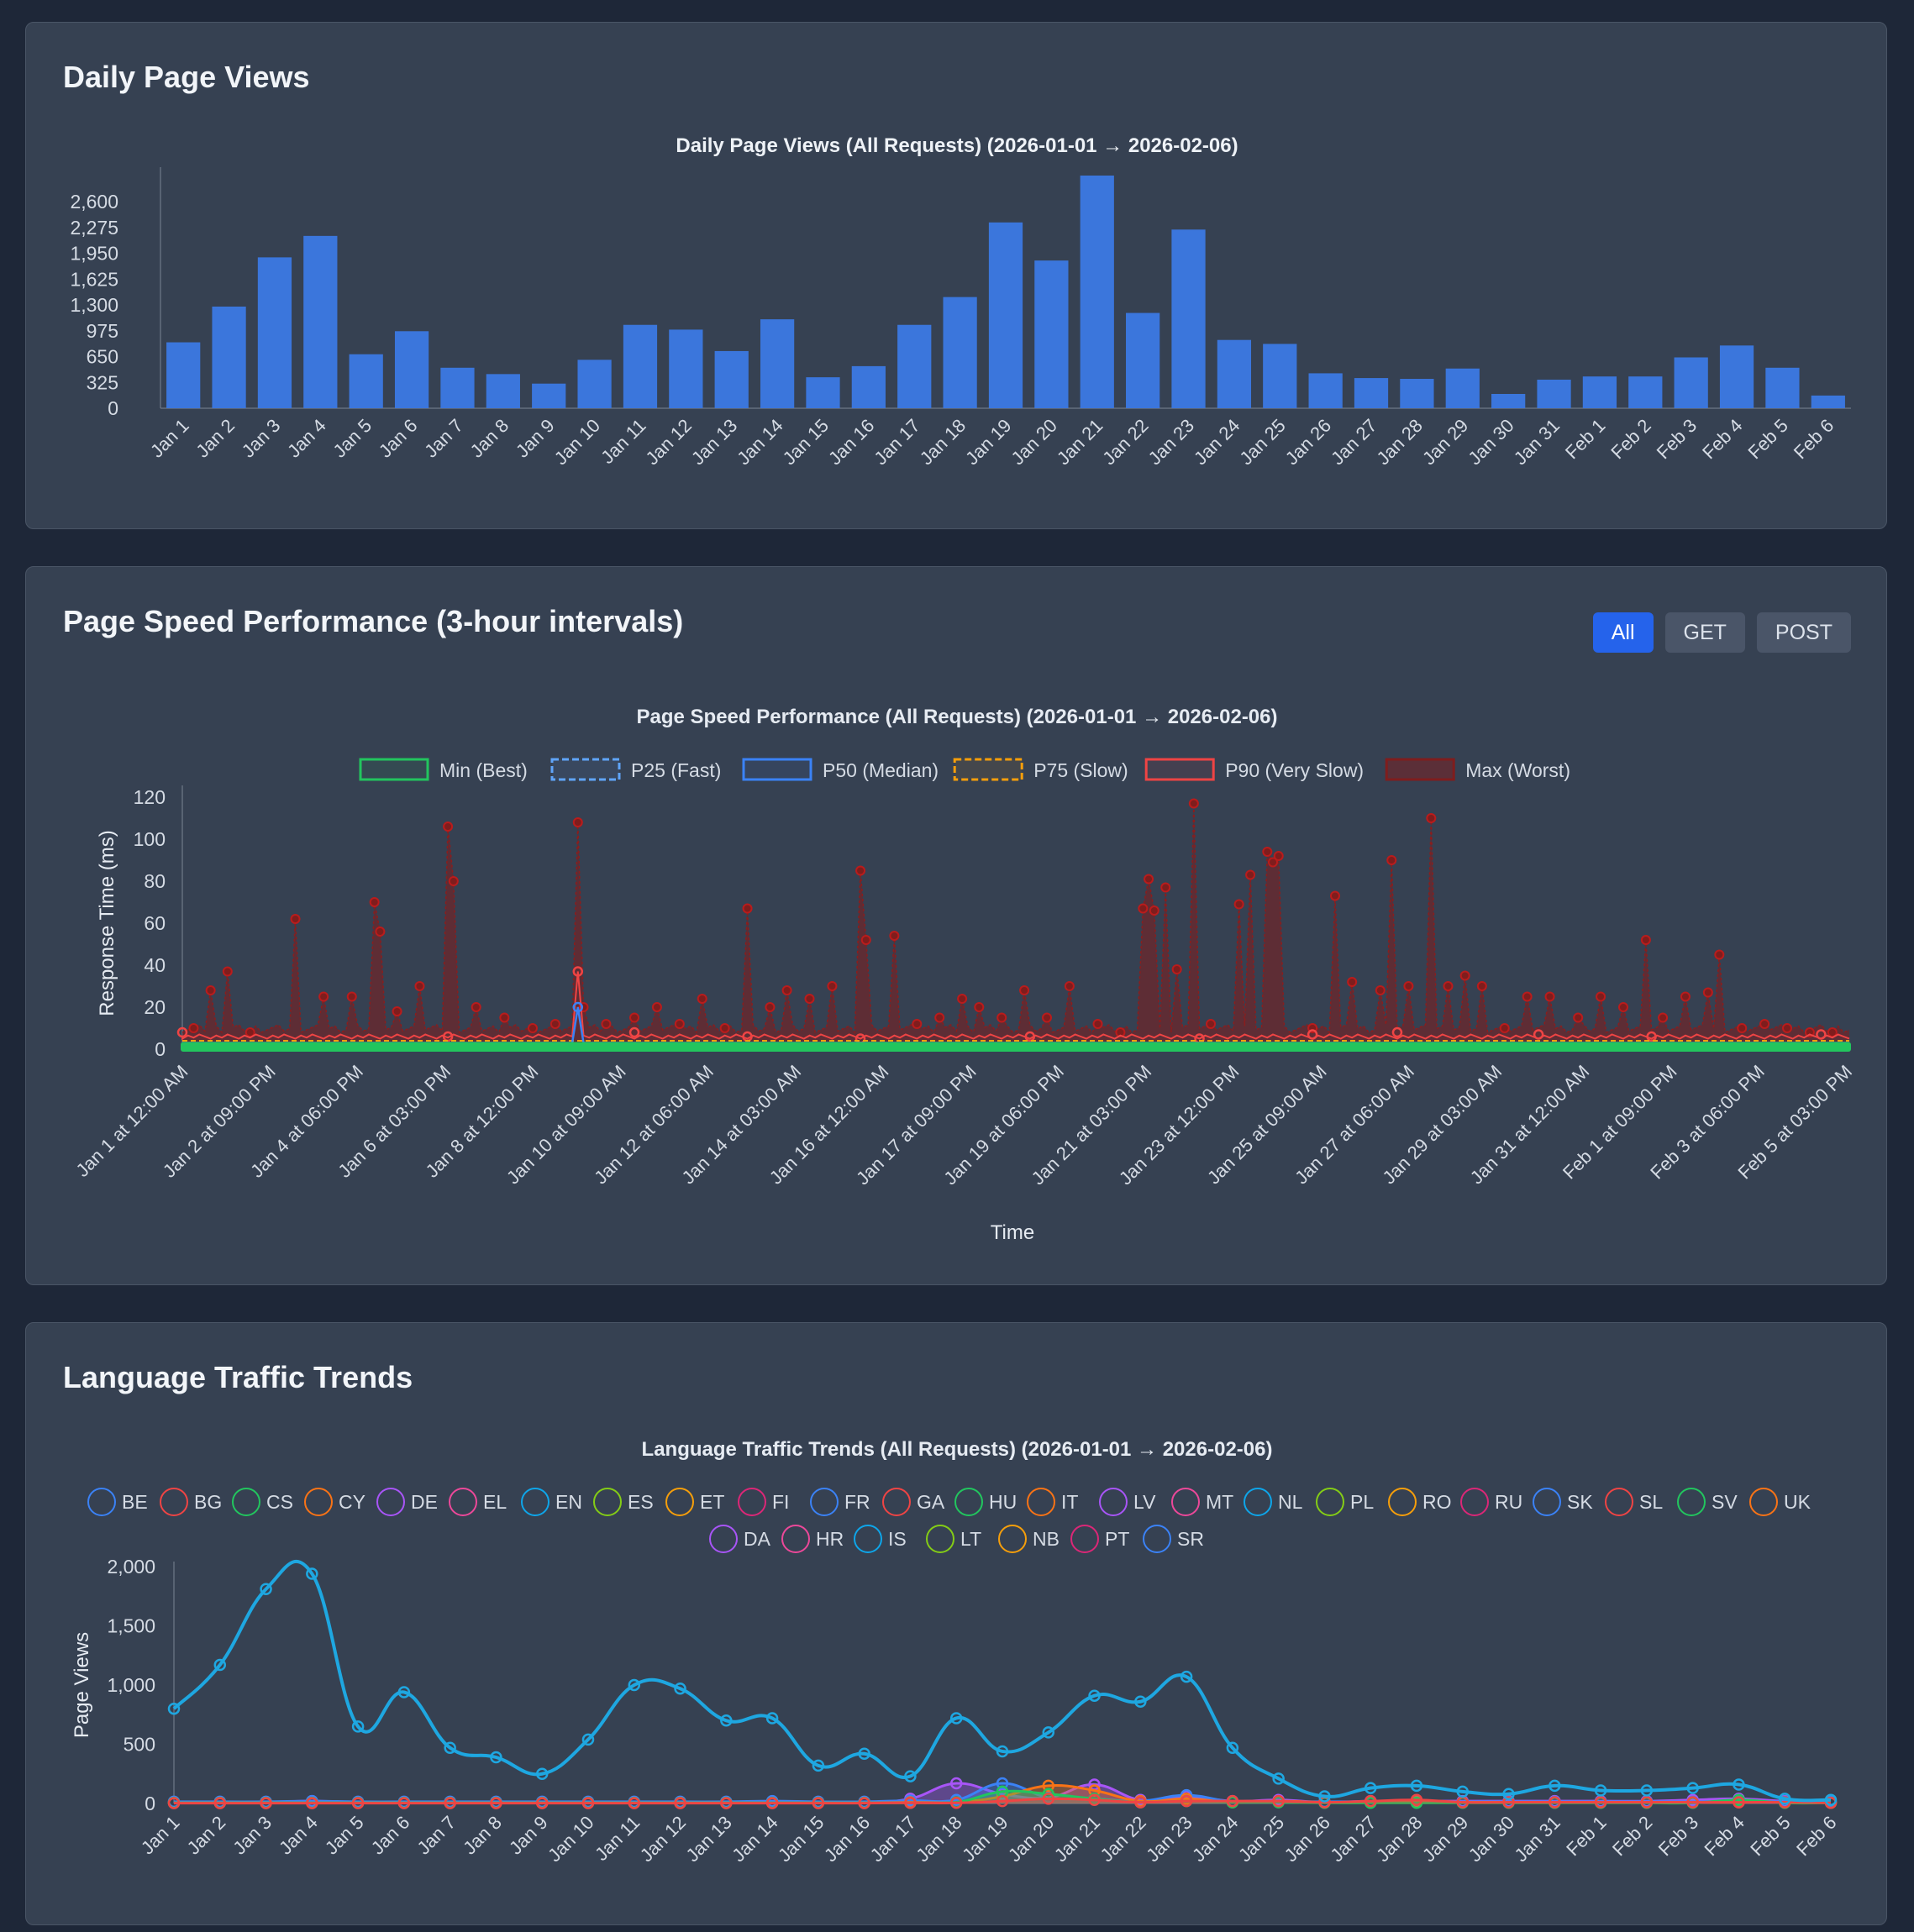  What do you see at coordinates (489, 438) in the screenshot?
I see `x-tick-label: Jan 8` at bounding box center [489, 438].